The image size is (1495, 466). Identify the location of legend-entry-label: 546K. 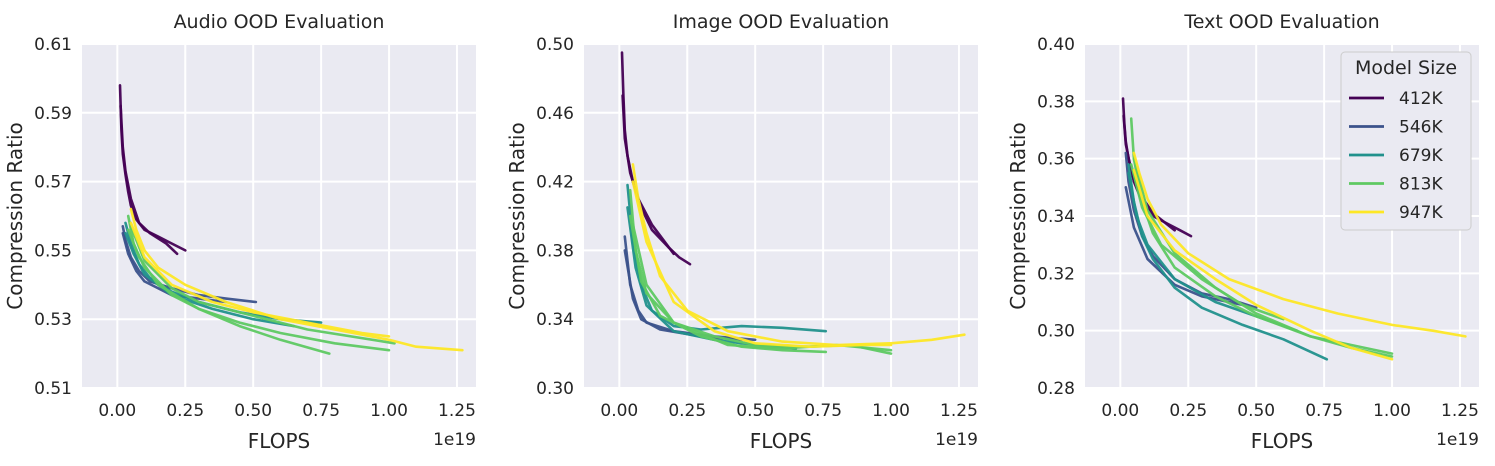
(1421, 128).